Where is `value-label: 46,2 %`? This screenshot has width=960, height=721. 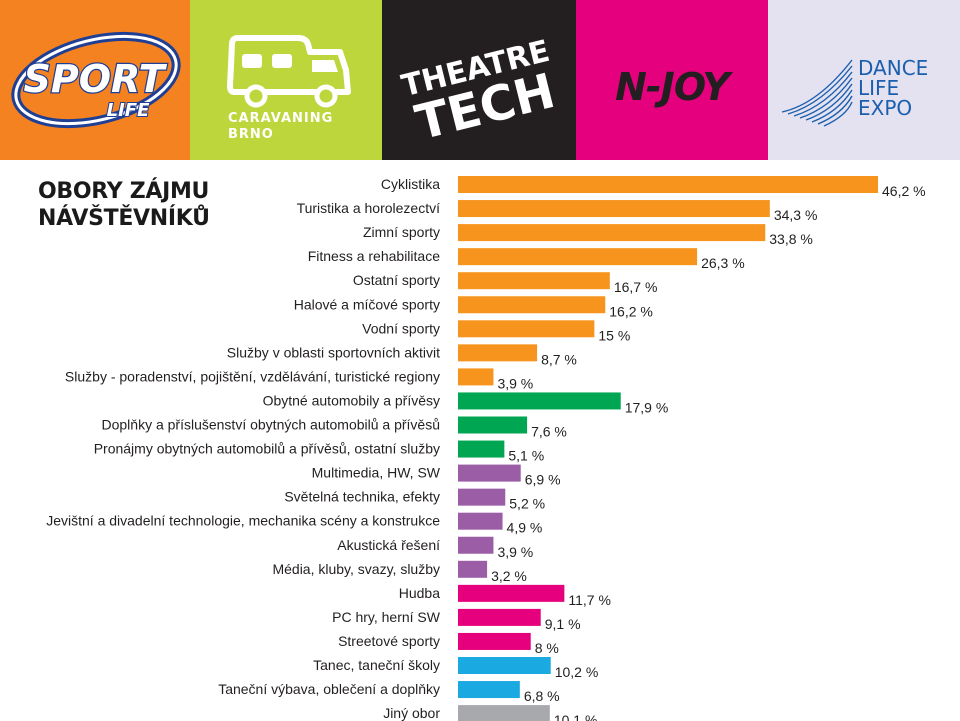 value-label: 46,2 % is located at coordinates (904, 191).